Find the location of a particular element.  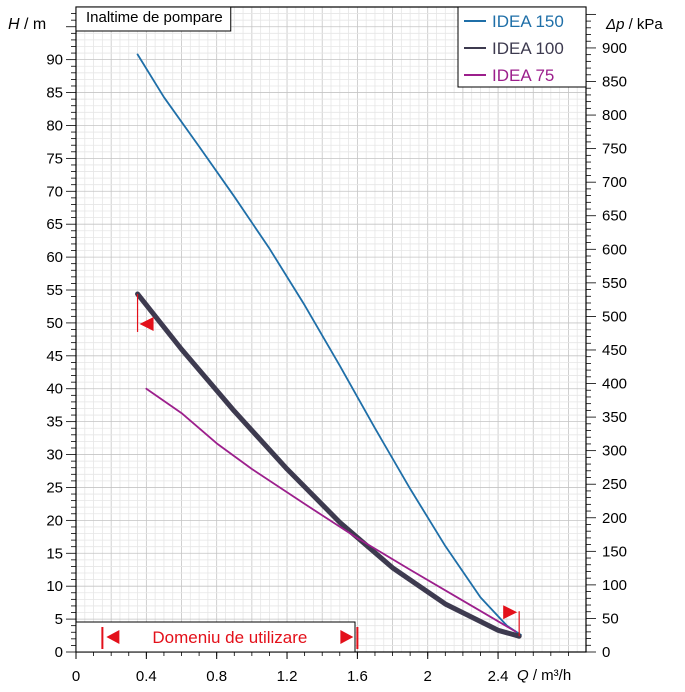

axis-symbol: Δp is located at coordinates (614, 24).